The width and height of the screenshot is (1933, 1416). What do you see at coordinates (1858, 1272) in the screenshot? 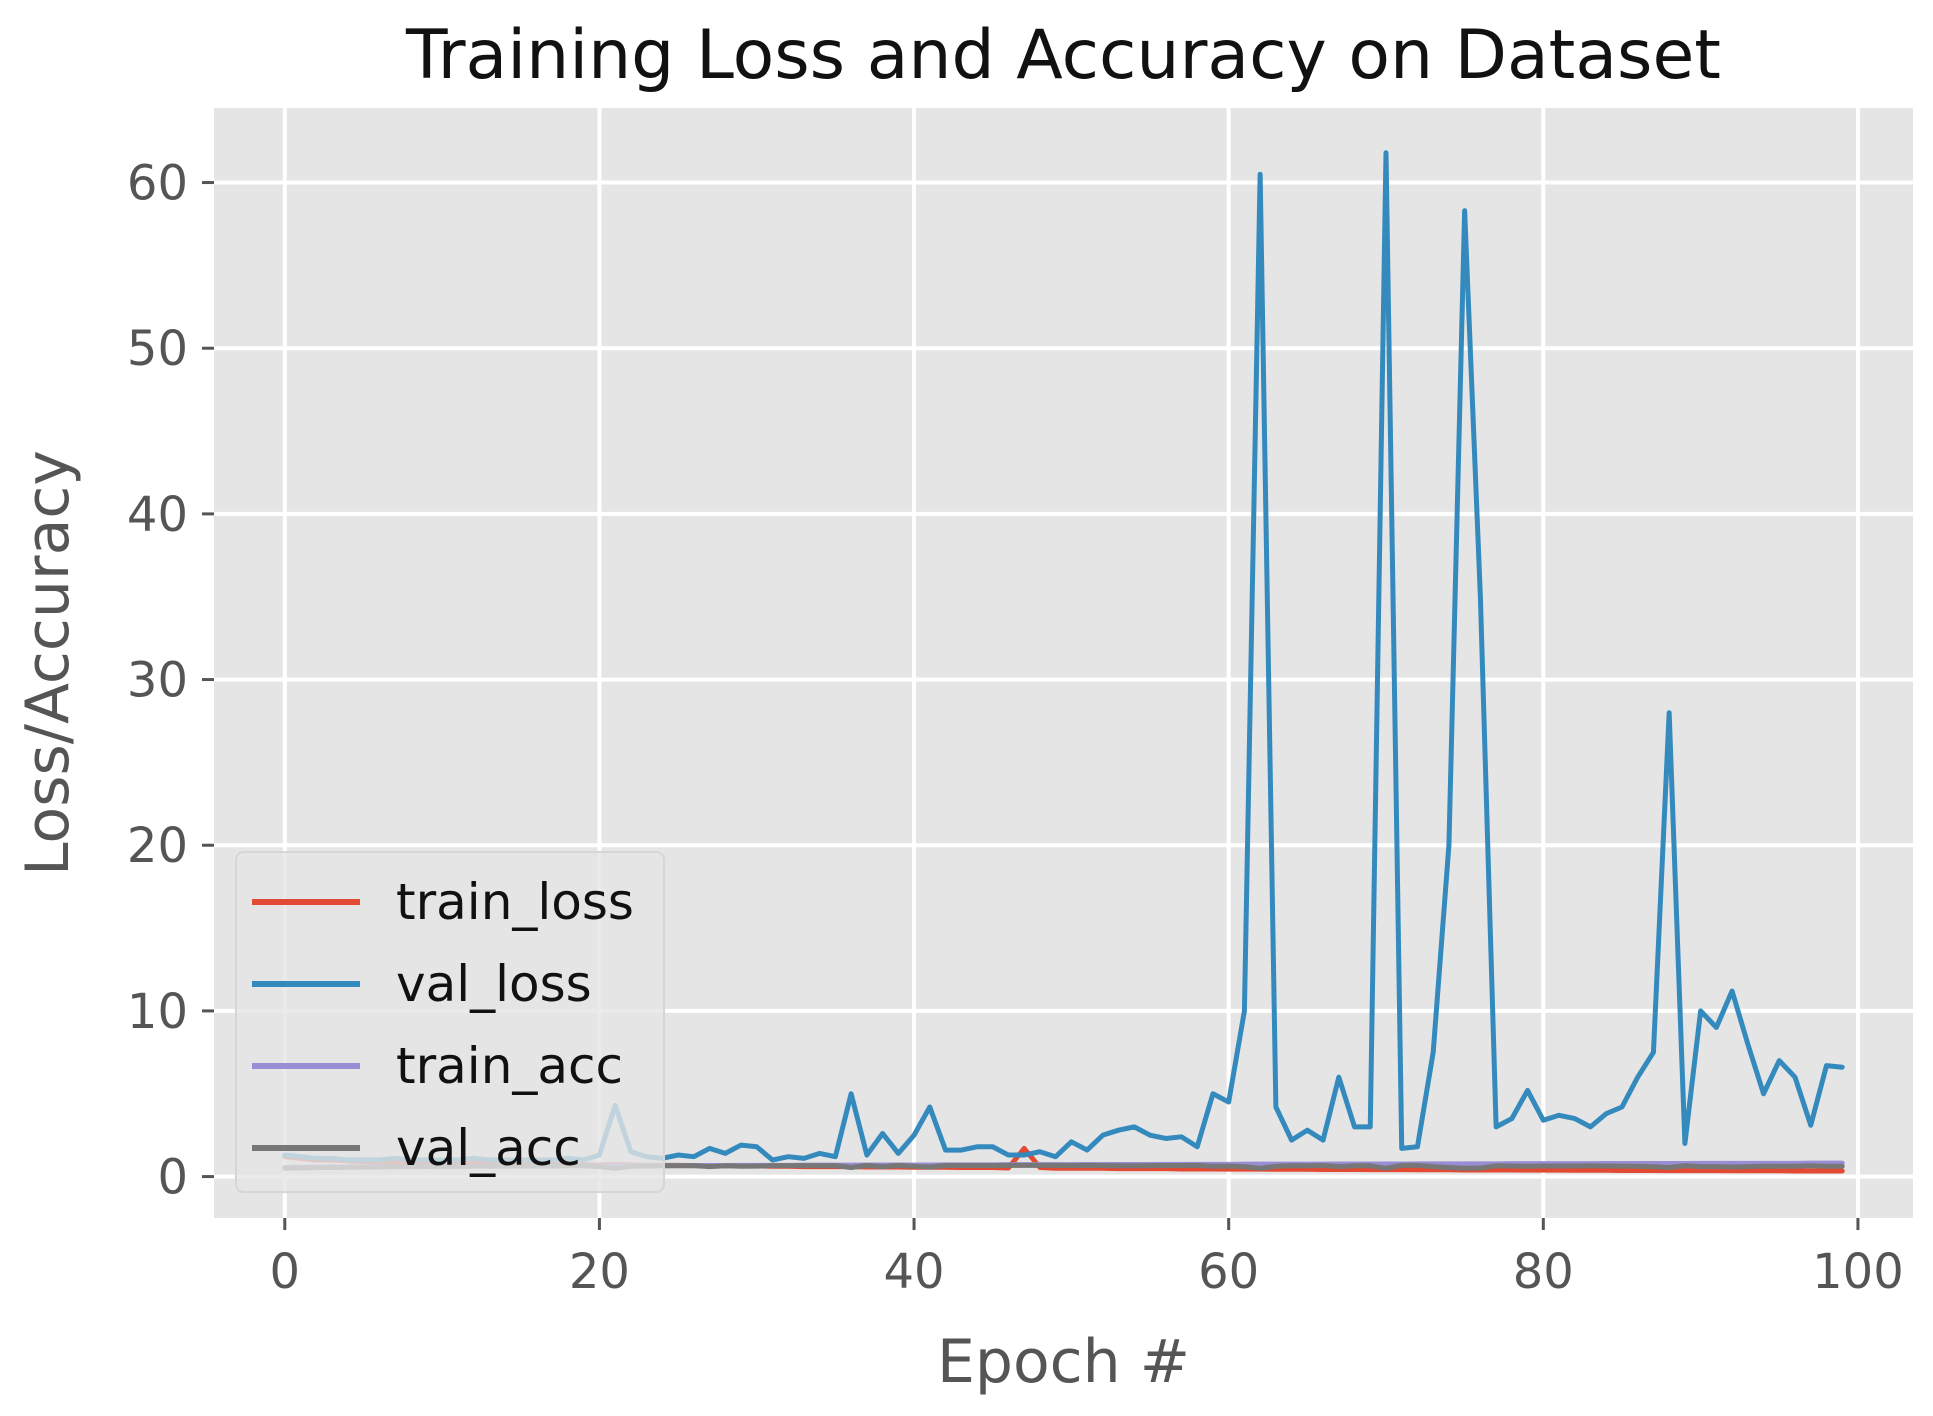
I see `x-tick-label: 100` at bounding box center [1858, 1272].